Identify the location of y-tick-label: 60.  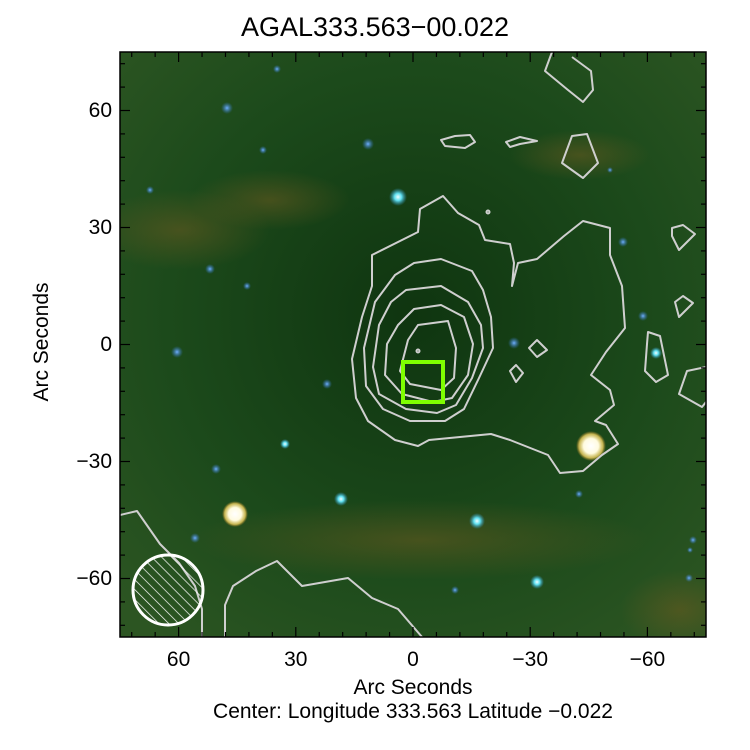
(100, 110).